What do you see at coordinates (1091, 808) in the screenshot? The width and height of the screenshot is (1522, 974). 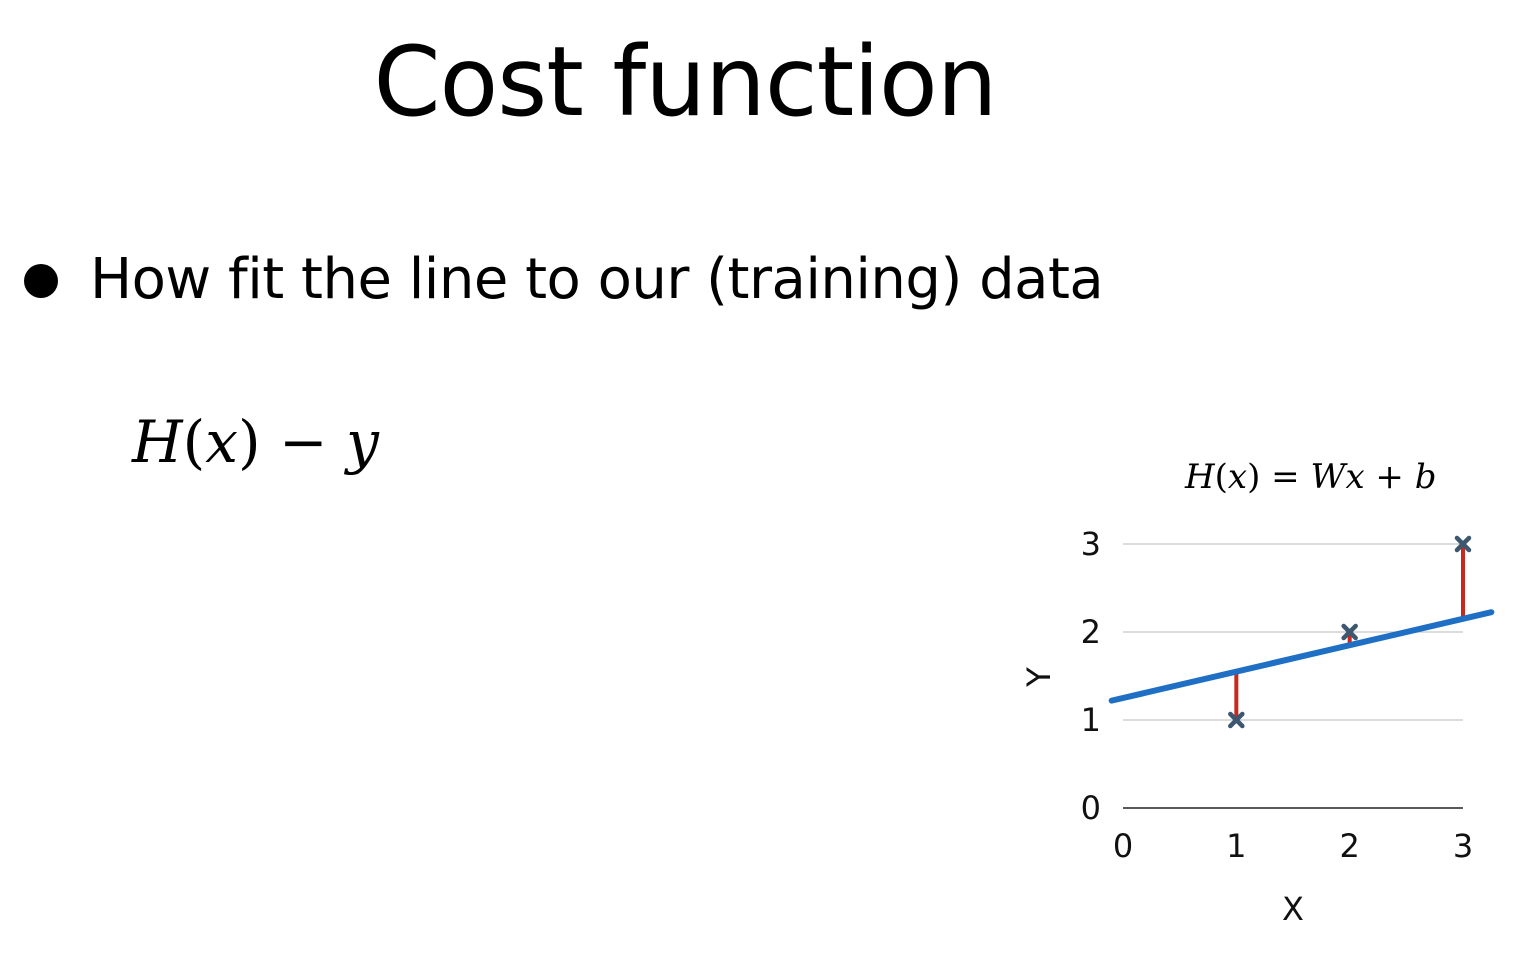 I see `y-tick-label: 0` at bounding box center [1091, 808].